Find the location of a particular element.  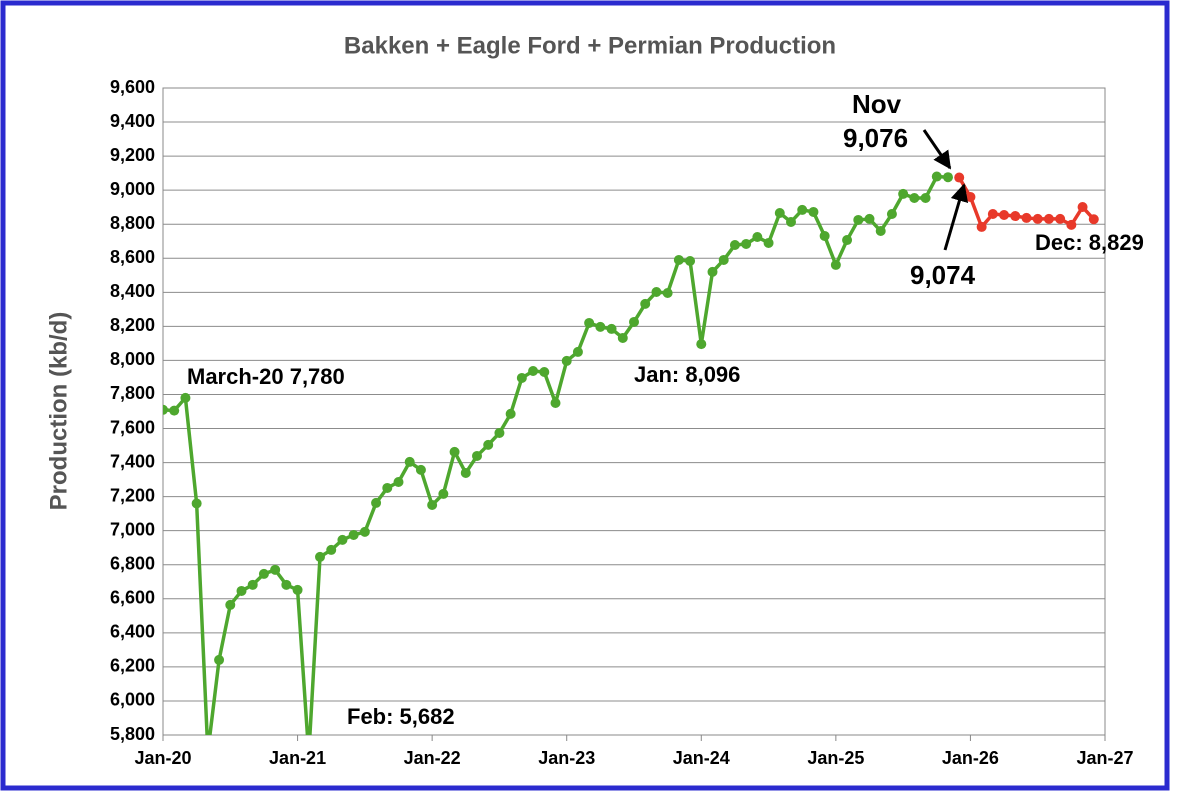

y-tick-label: 7,200 is located at coordinates (132, 495).